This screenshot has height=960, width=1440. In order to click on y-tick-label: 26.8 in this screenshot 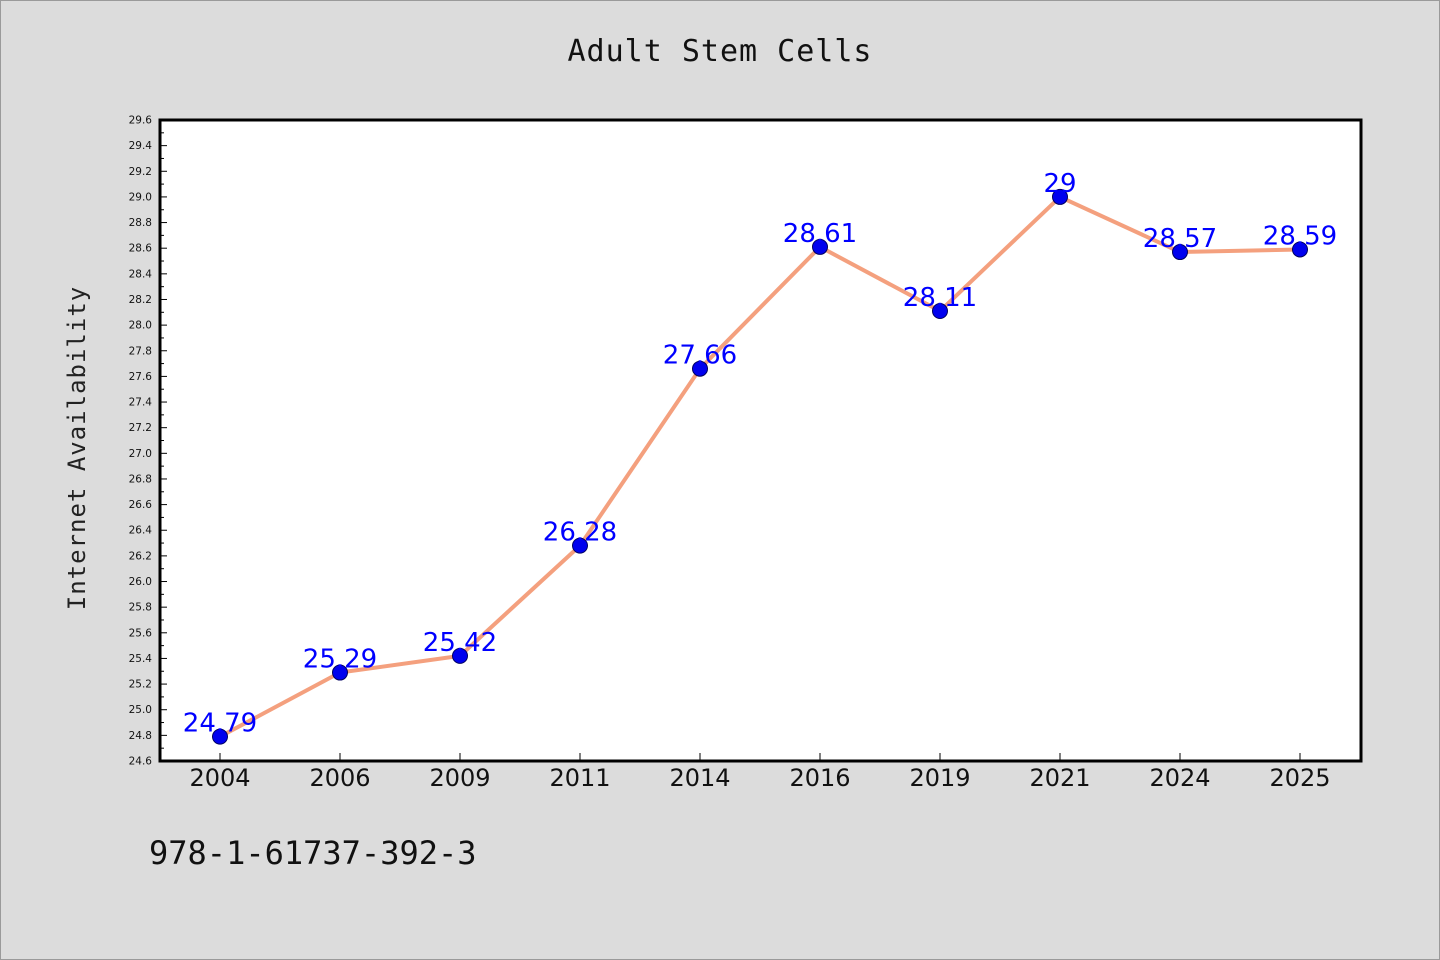, I will do `click(140, 479)`.